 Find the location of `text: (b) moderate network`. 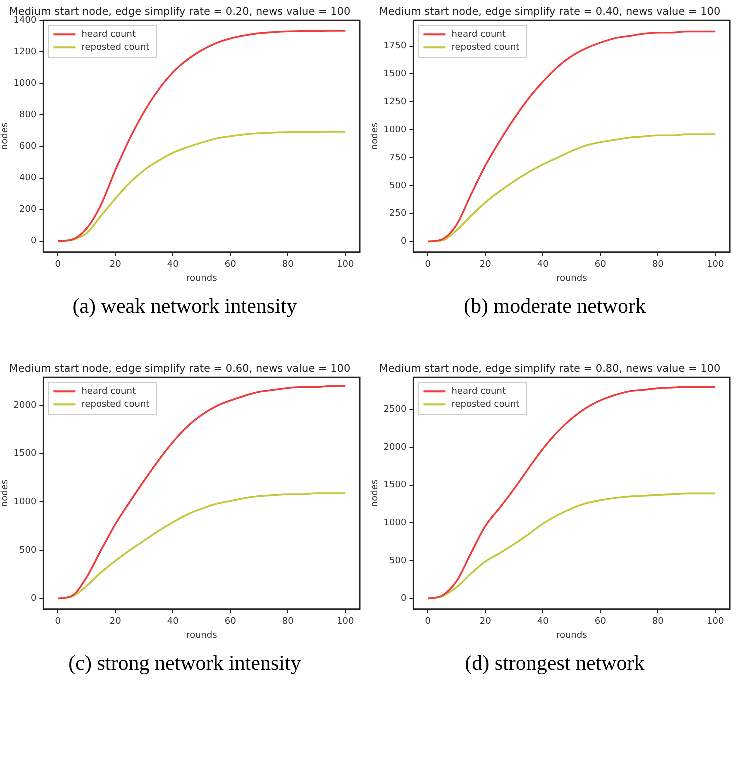

text: (b) moderate network is located at coordinates (555, 306).